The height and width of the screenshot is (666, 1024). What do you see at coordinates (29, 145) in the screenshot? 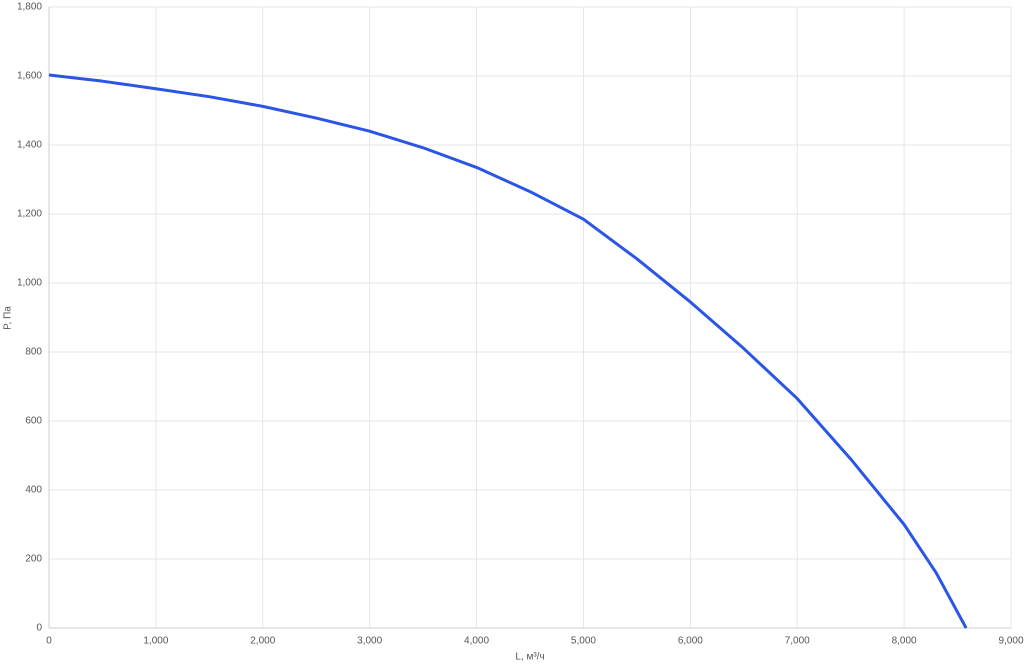
I see `y-tick-label: 1,400` at bounding box center [29, 145].